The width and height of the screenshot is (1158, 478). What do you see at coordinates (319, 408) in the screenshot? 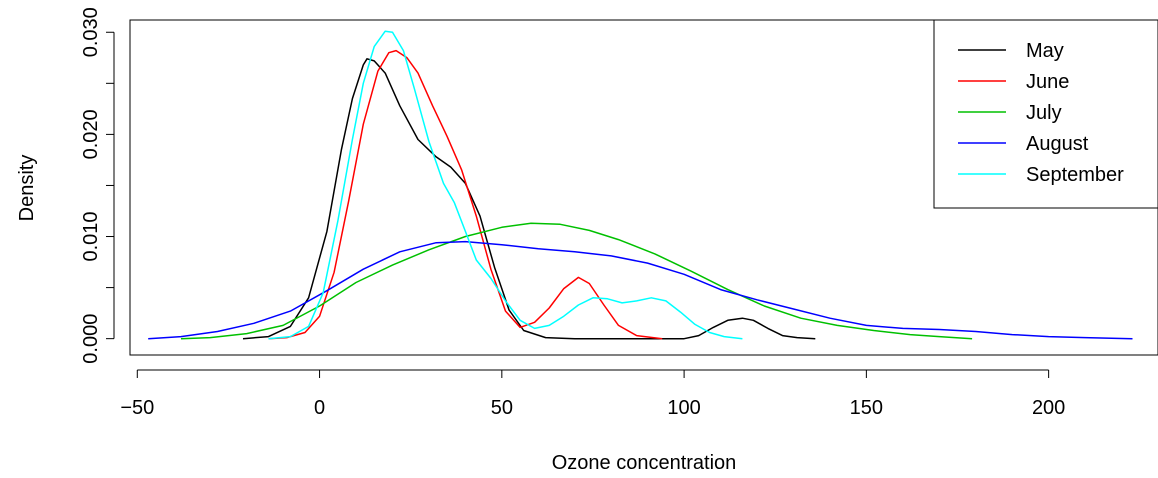
I see `x-tick-label: 0` at bounding box center [319, 408].